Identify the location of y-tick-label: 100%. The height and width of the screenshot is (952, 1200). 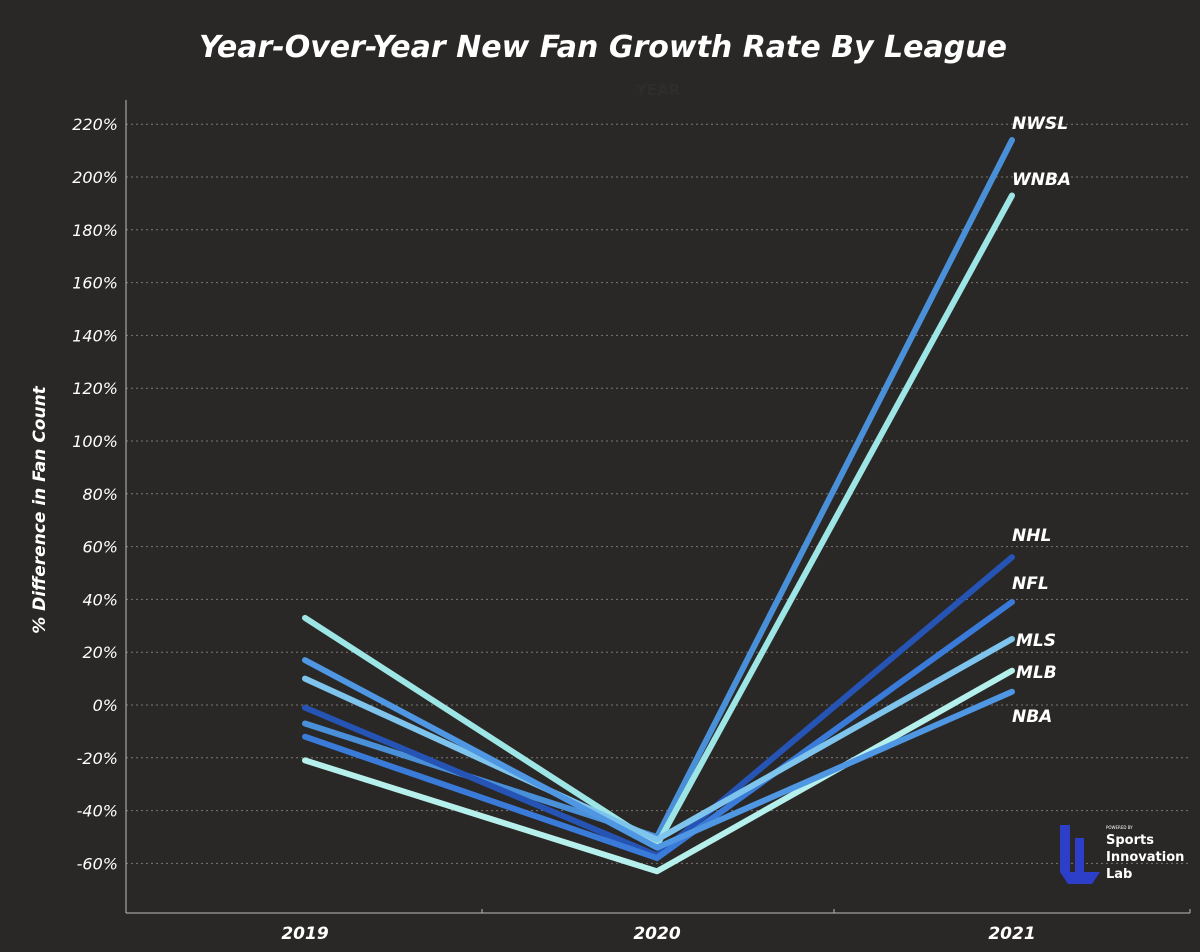
(95, 441).